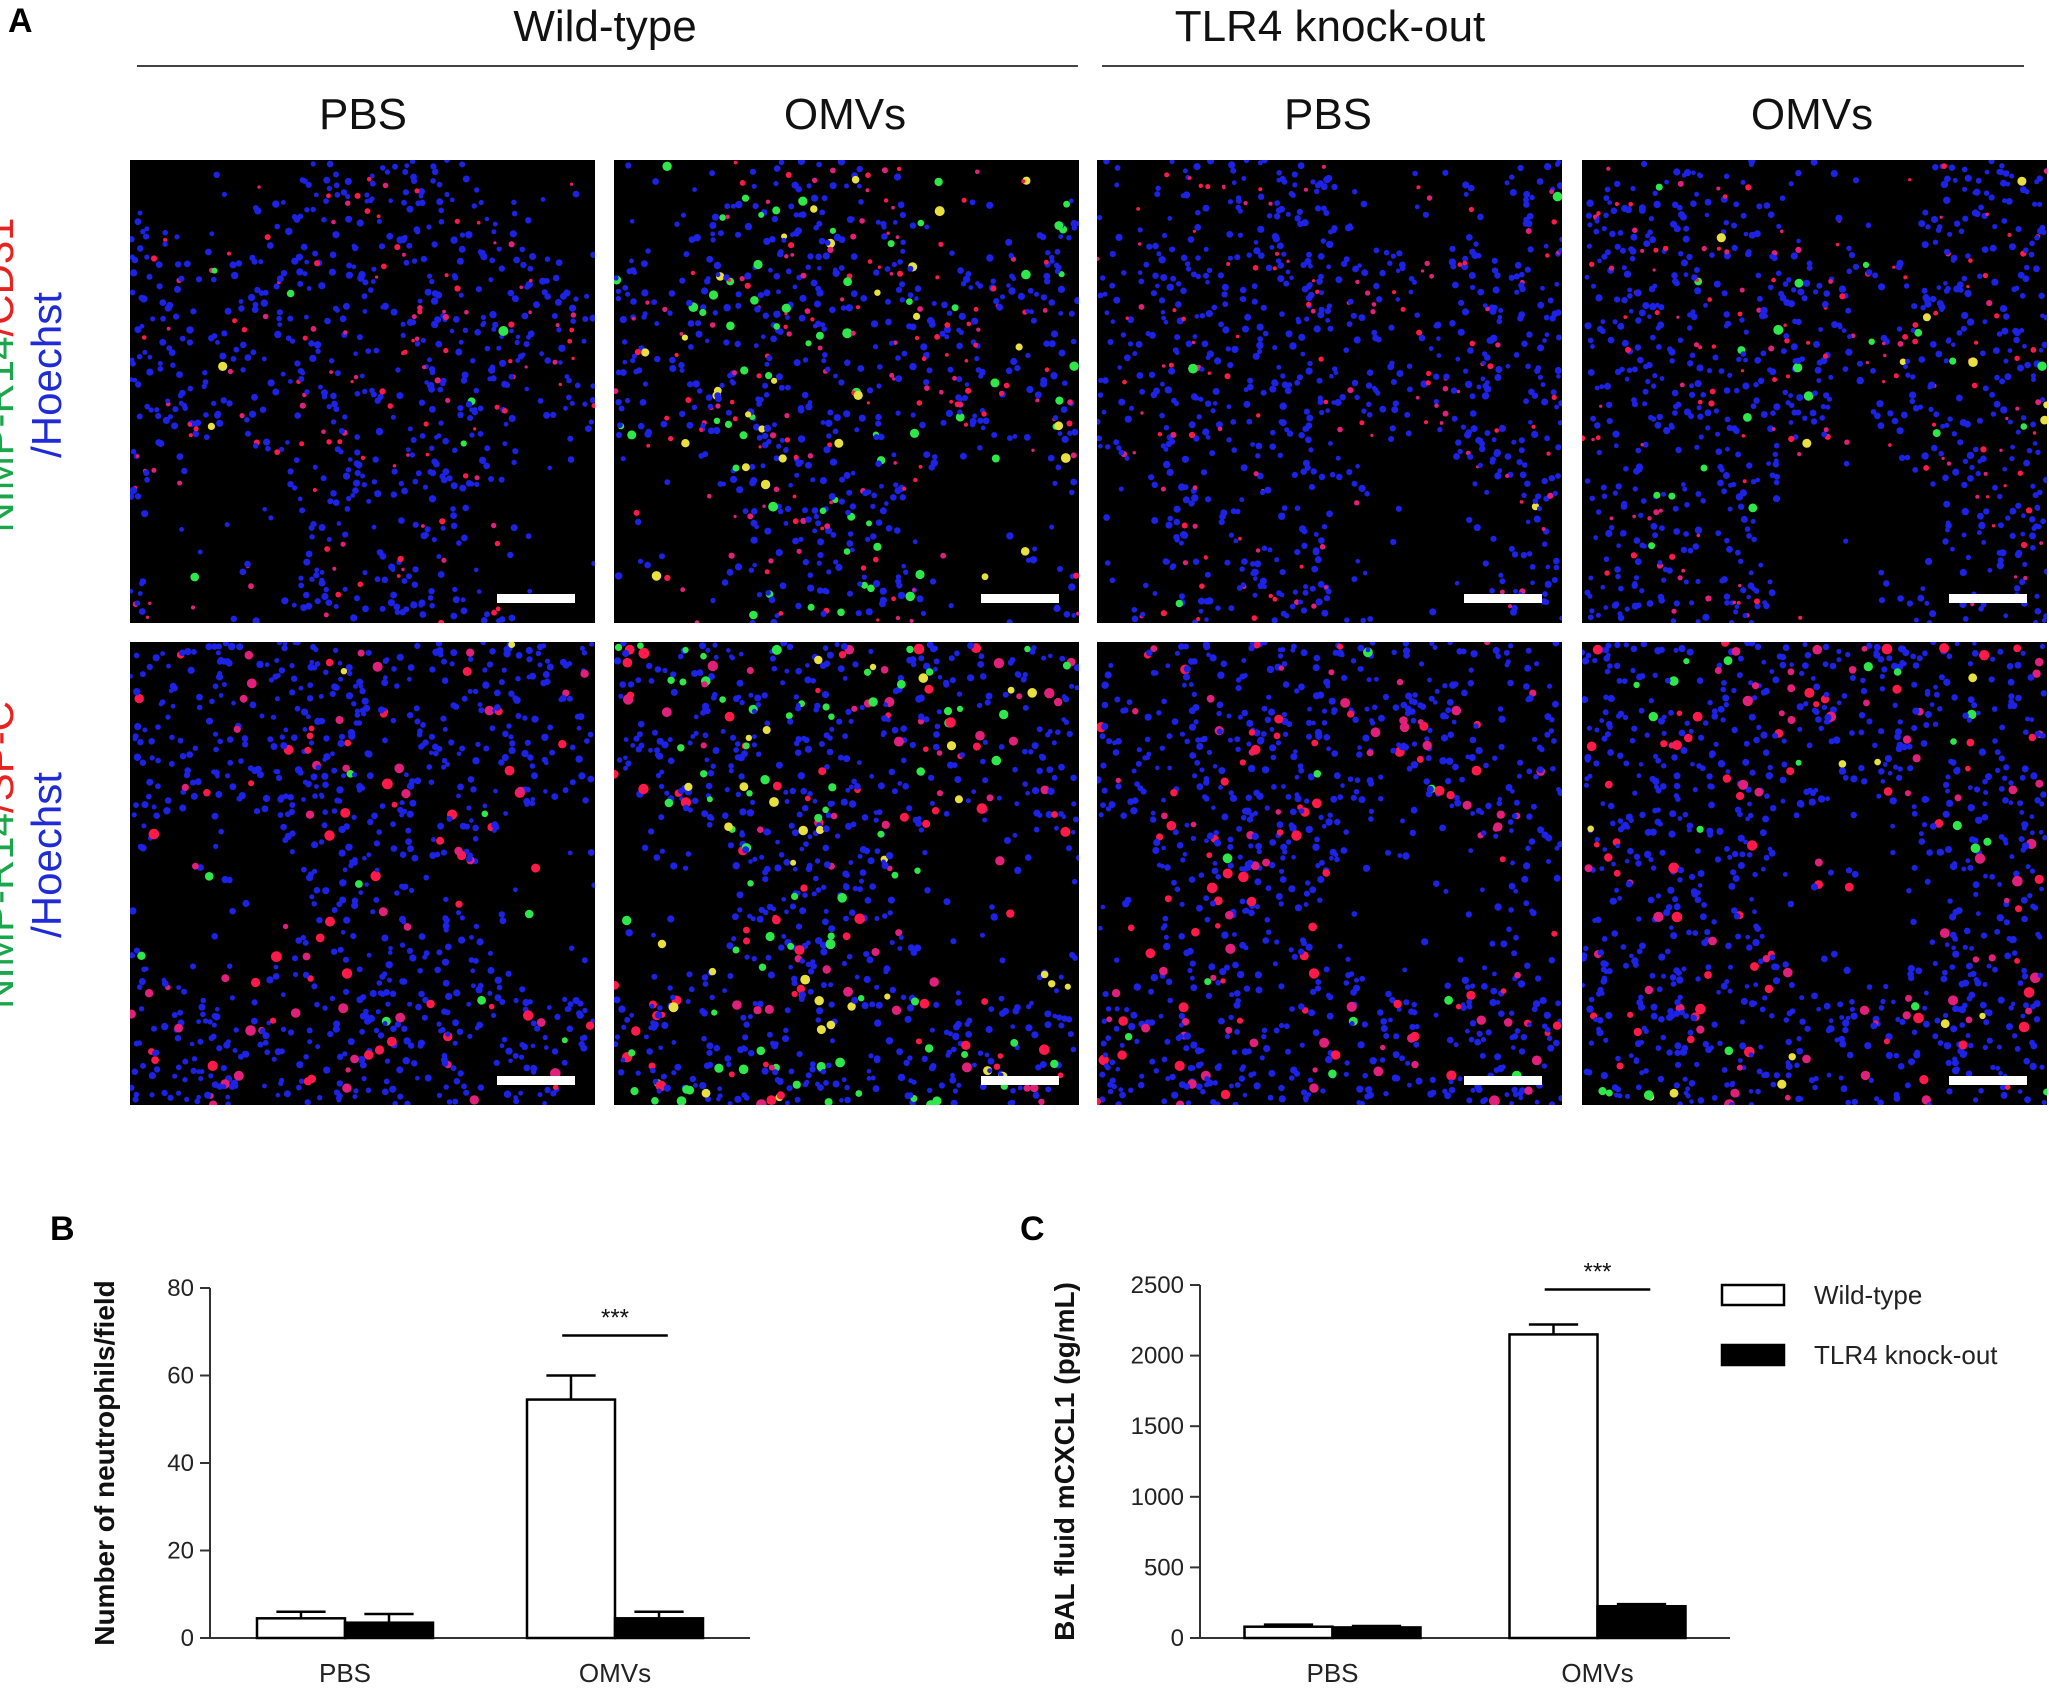 The width and height of the screenshot is (2049, 1692). I want to click on y-tick-label: 1500, so click(1157, 1426).